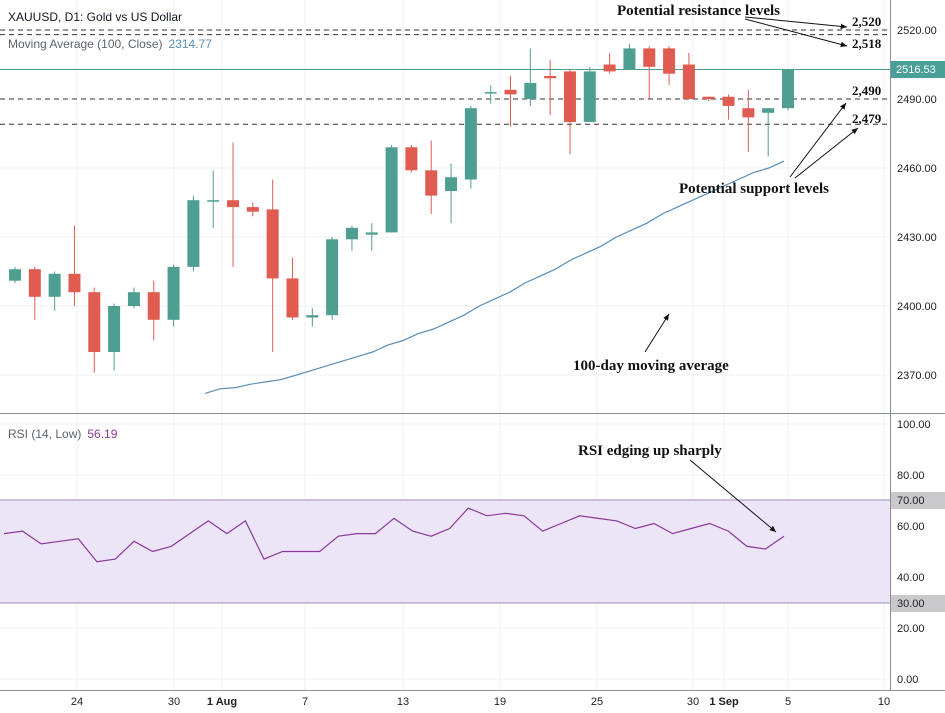  What do you see at coordinates (917, 31) in the screenshot?
I see `price-tick-label: 2520.00` at bounding box center [917, 31].